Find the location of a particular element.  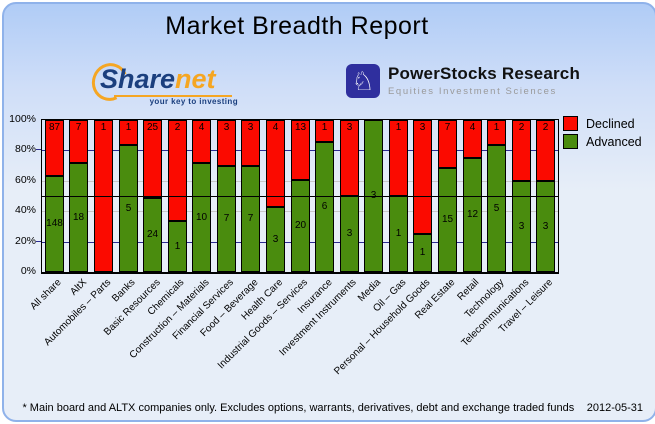

advanced-value-label: 12 is located at coordinates (472, 214).